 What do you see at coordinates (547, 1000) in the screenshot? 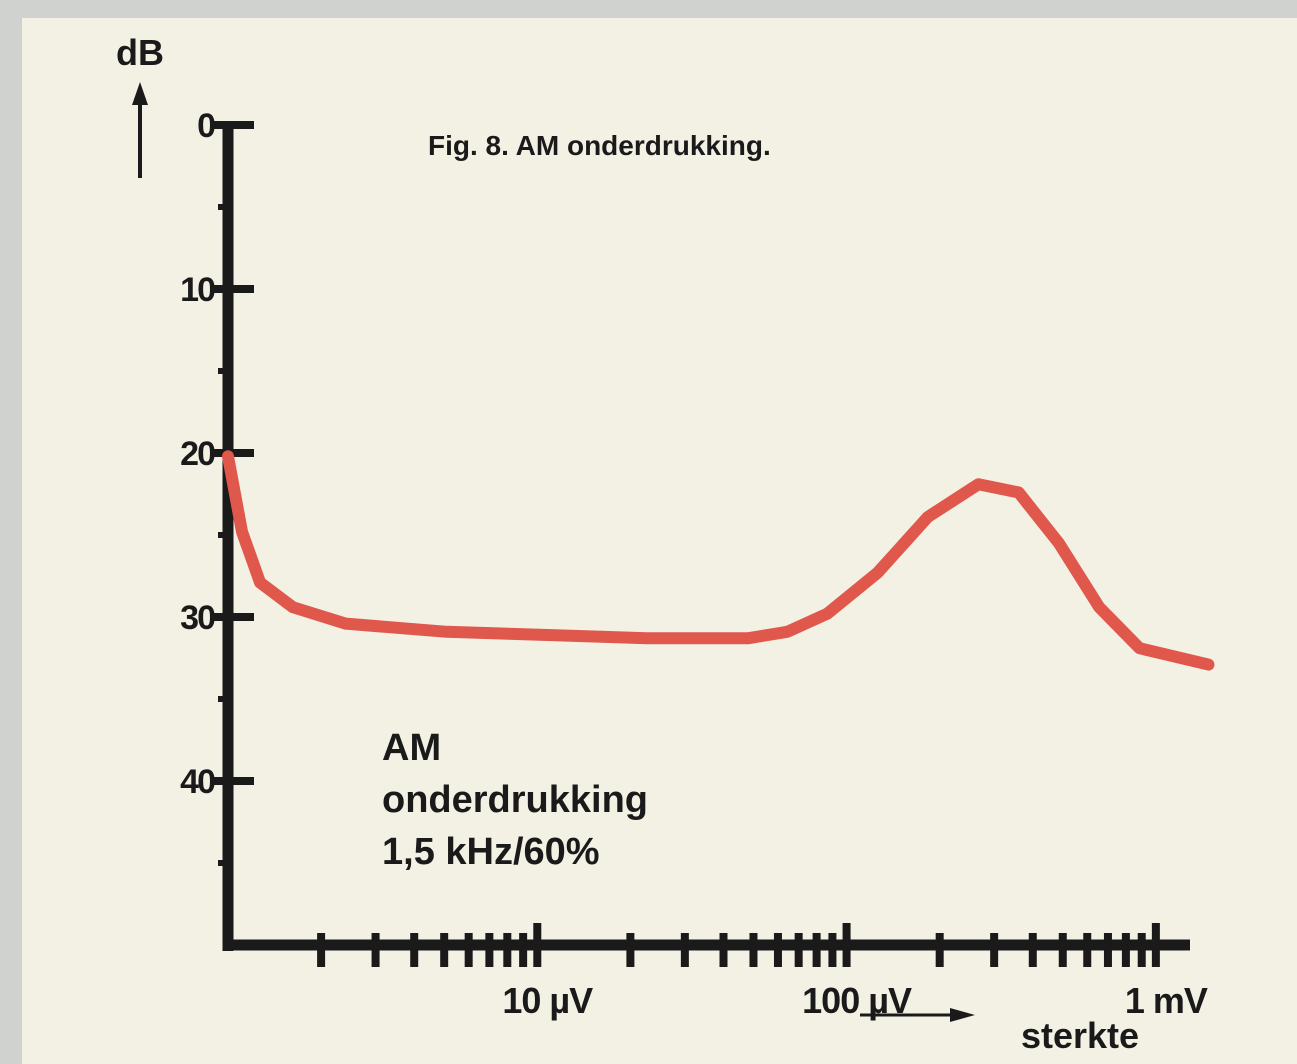
I see `x-tick-label: 10 µV` at bounding box center [547, 1000].